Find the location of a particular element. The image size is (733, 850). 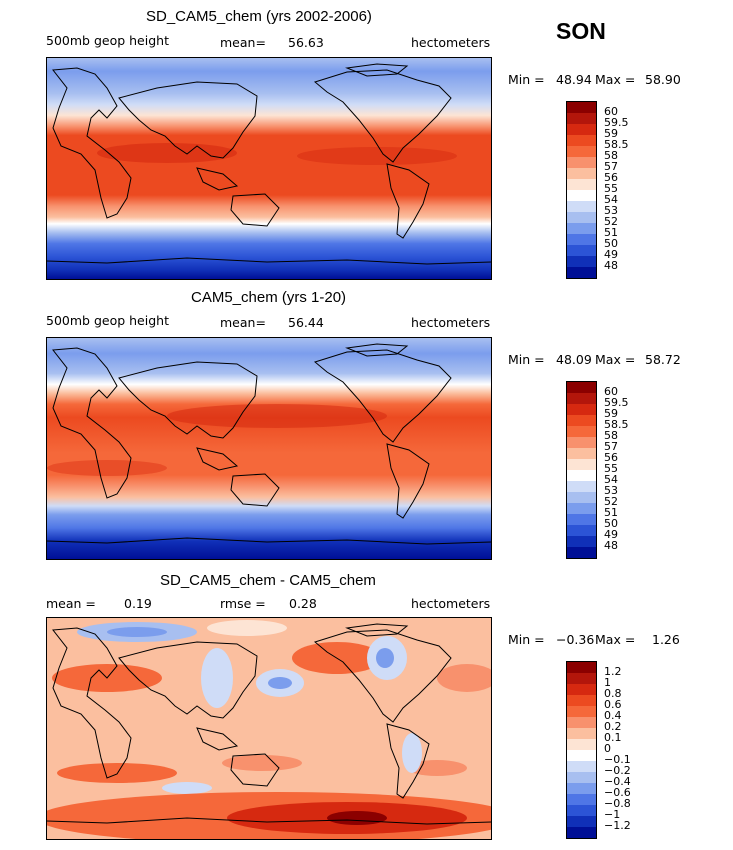

colorbar-tick-label: −0.4 is located at coordinates (617, 781).